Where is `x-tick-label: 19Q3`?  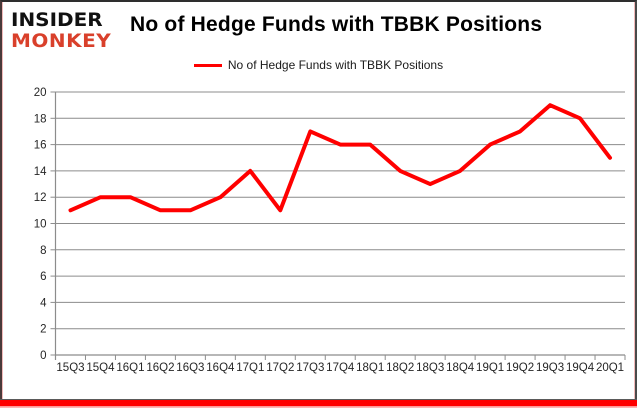 x-tick-label: 19Q3 is located at coordinates (550, 368).